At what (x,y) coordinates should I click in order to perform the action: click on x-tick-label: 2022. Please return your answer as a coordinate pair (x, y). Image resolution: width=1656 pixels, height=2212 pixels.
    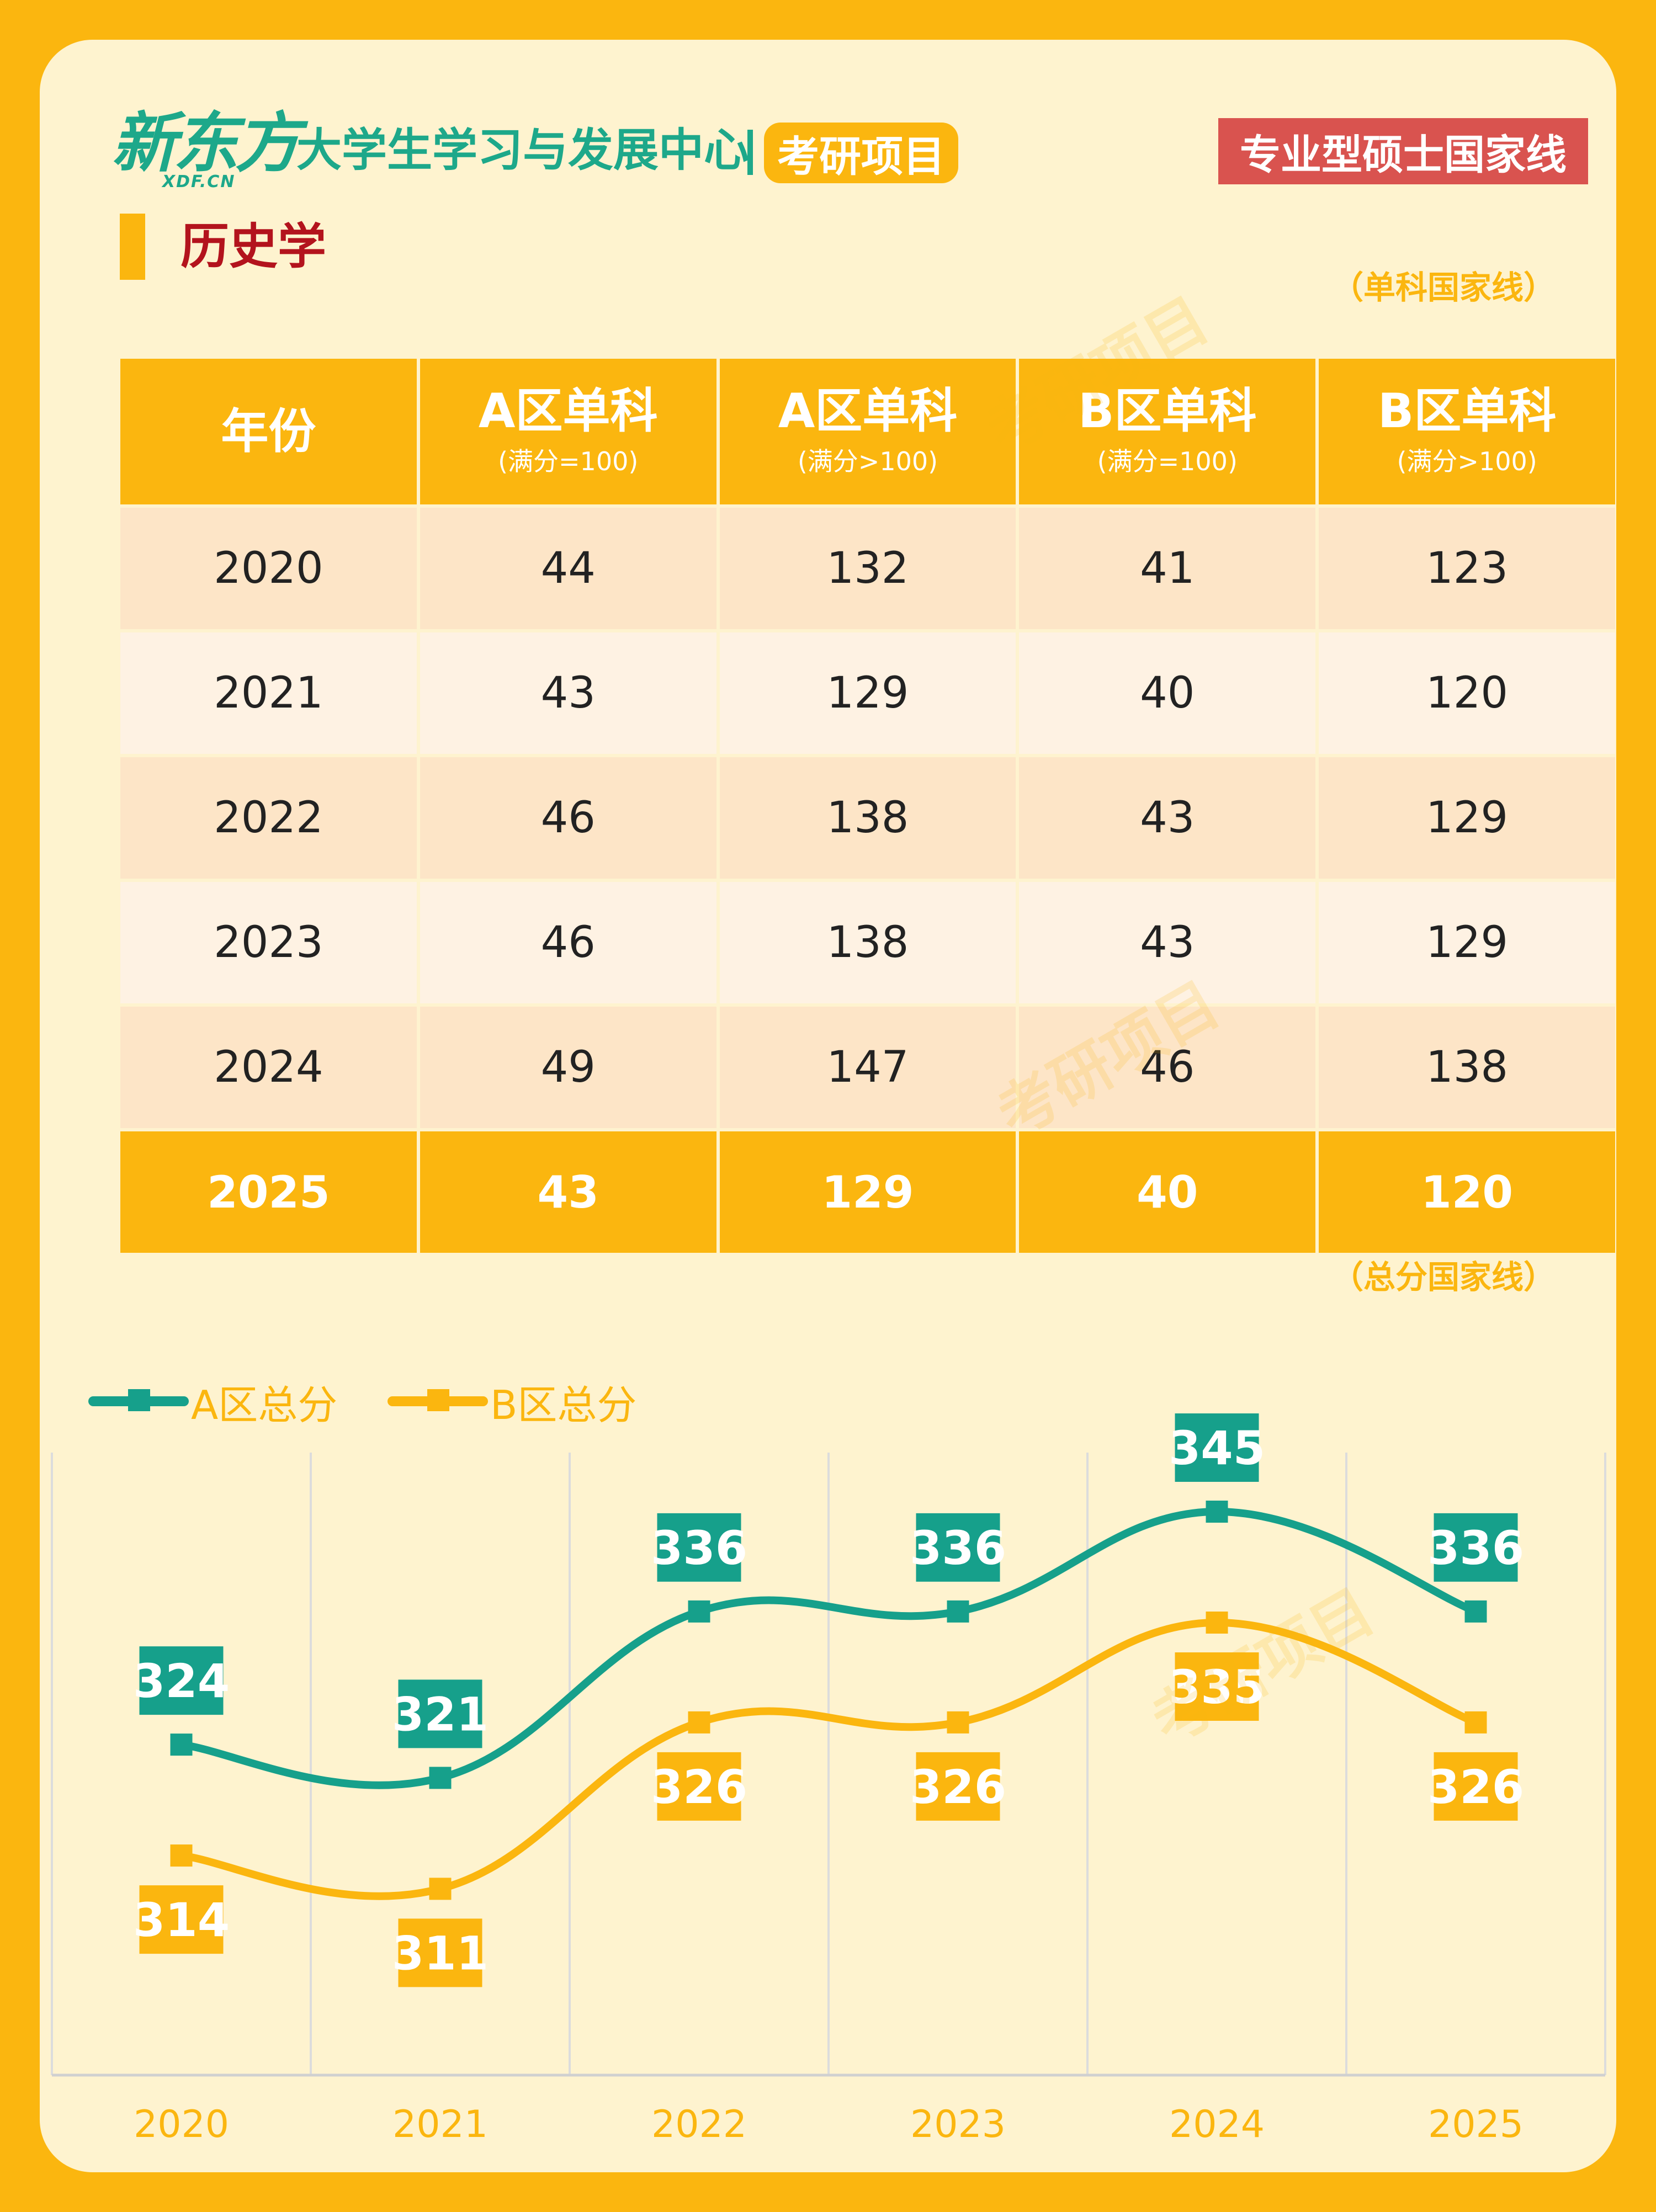
    Looking at the image, I should click on (699, 2124).